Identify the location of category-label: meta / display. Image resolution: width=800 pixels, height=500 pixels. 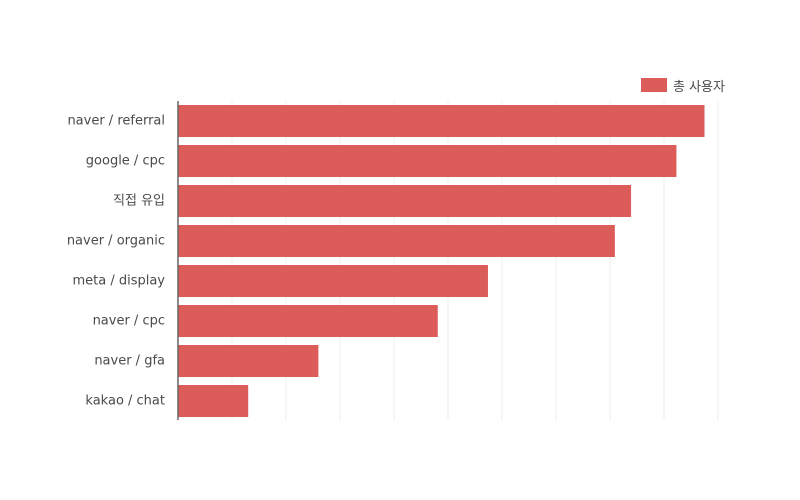
(118, 281).